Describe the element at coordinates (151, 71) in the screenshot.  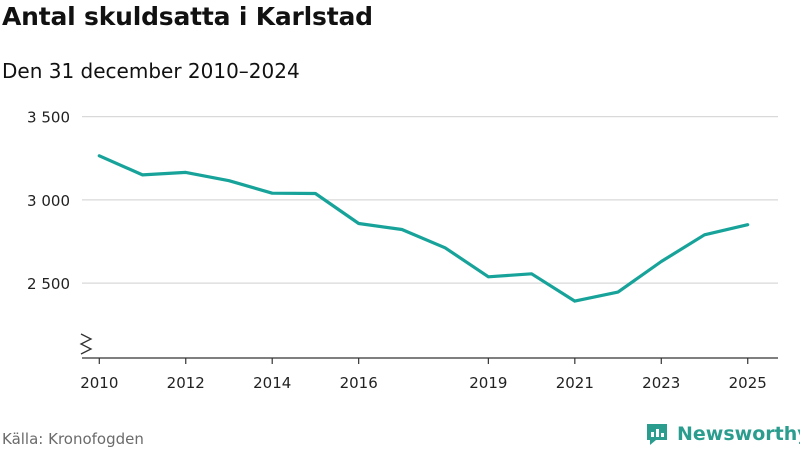
I see `chart-subtitle: Den 31 december 2010–2024` at that location.